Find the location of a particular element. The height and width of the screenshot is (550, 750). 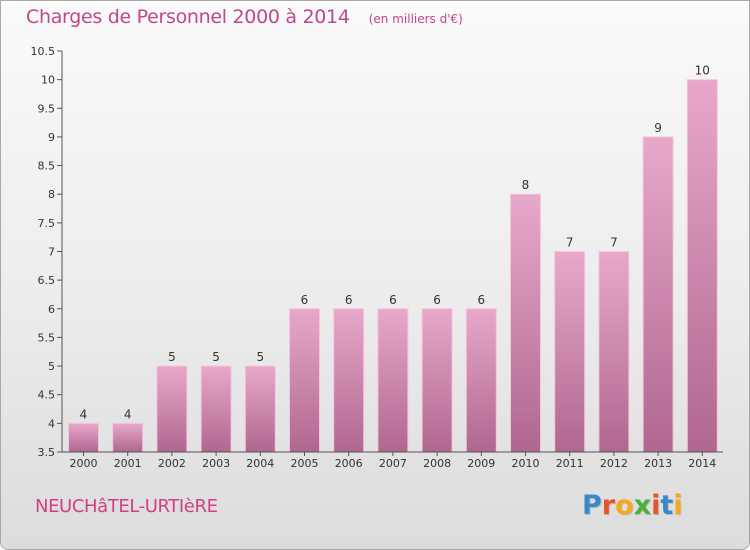

x-tick-label: 2001 is located at coordinates (128, 463).